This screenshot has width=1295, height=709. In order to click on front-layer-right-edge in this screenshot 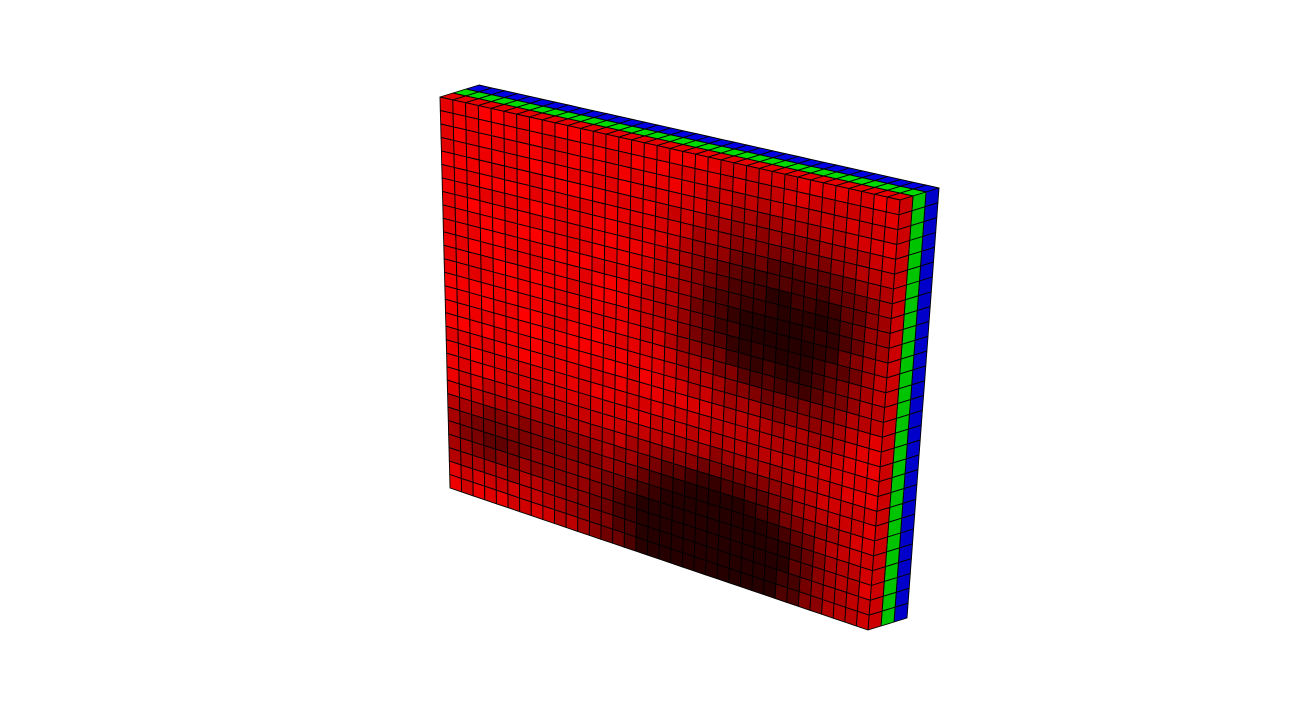, I will do `click(890, 413)`.